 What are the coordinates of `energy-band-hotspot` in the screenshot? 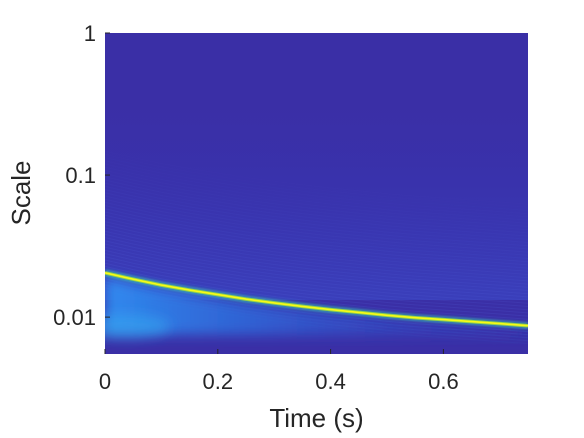 It's located at (137, 326).